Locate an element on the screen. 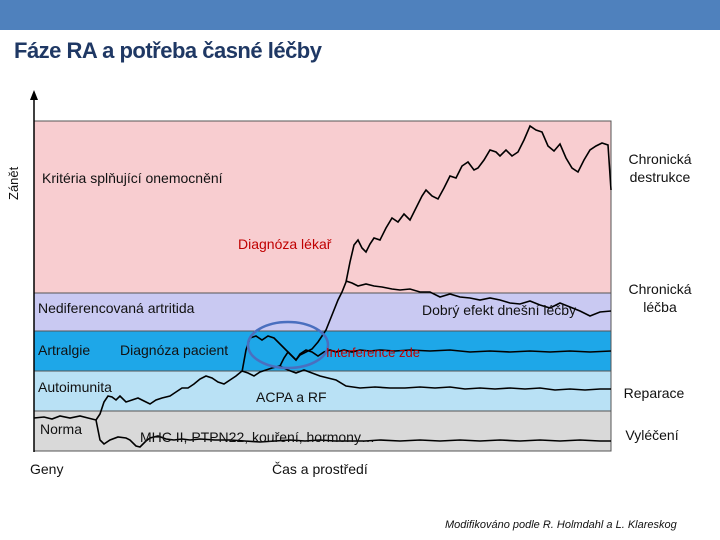  band-autoimmunity is located at coordinates (322, 391).